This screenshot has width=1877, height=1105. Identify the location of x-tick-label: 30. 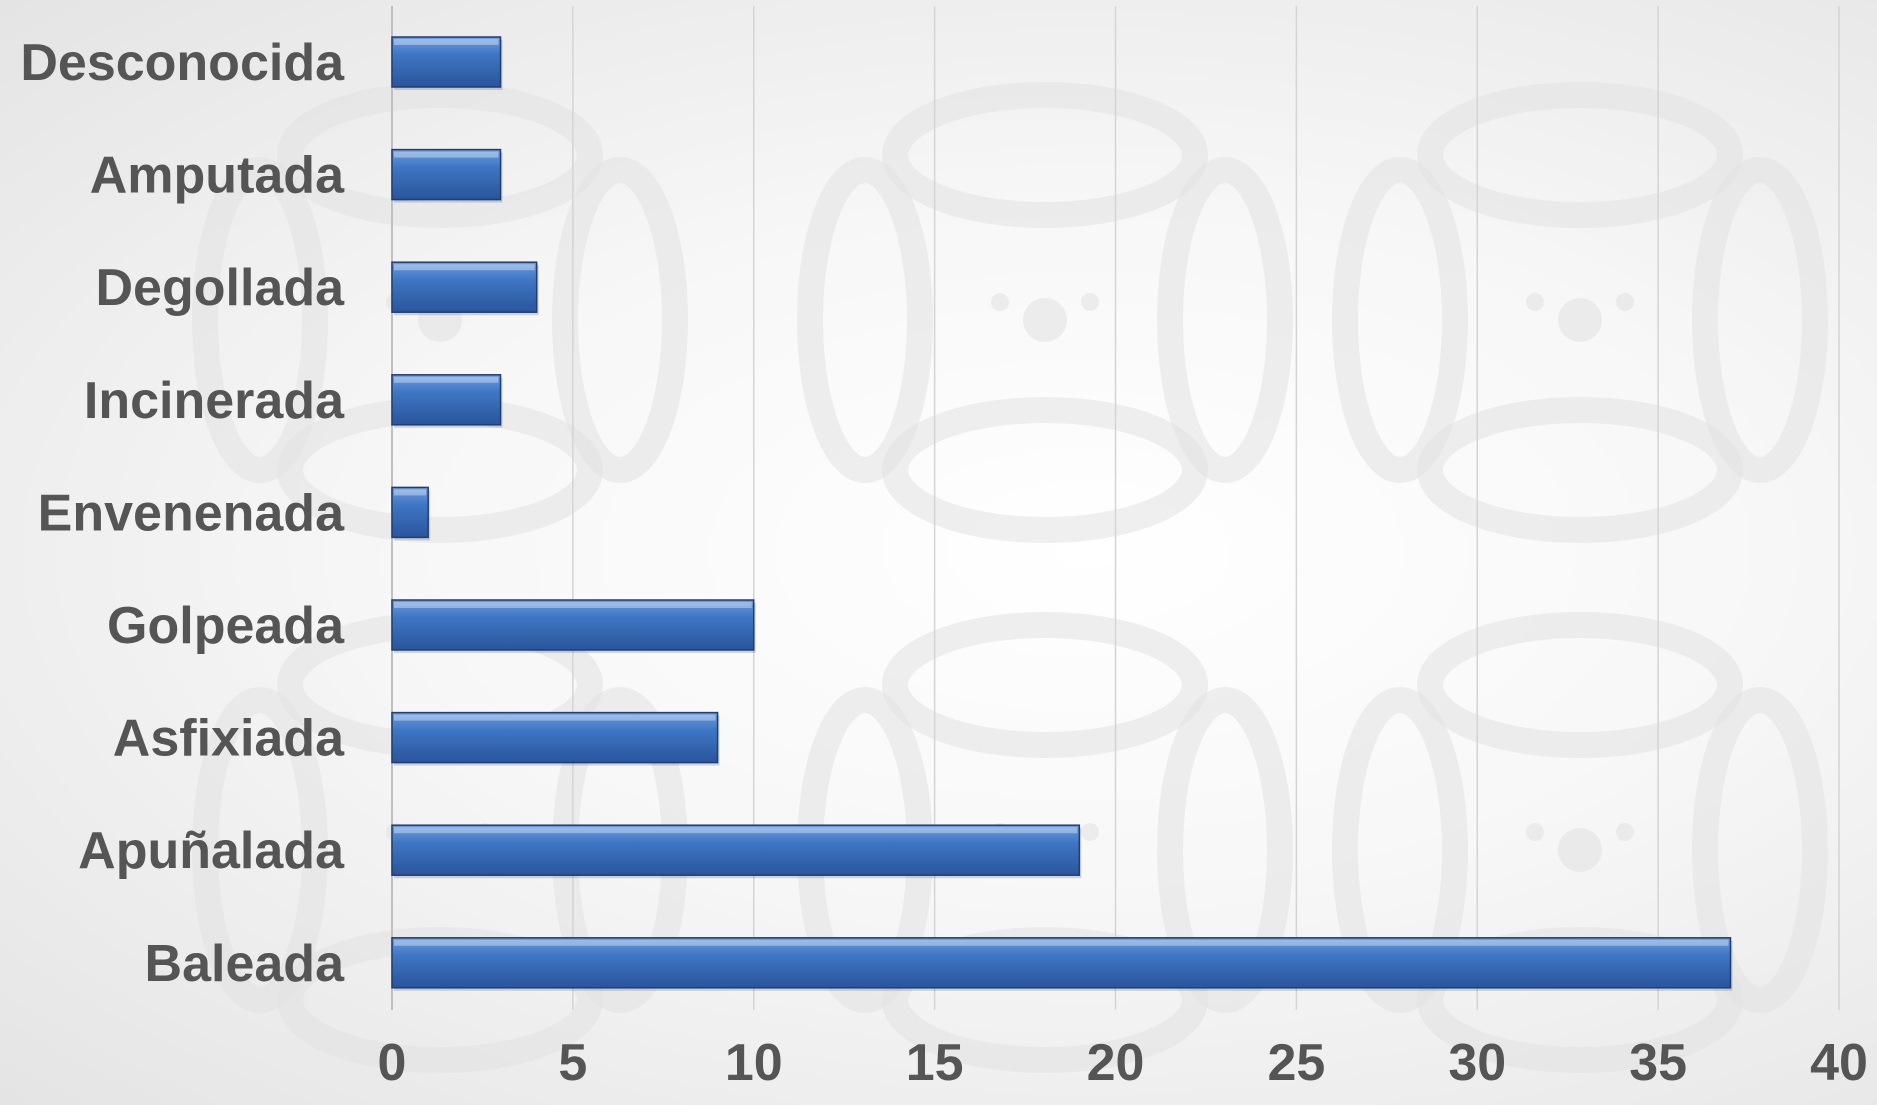
(1477, 1063).